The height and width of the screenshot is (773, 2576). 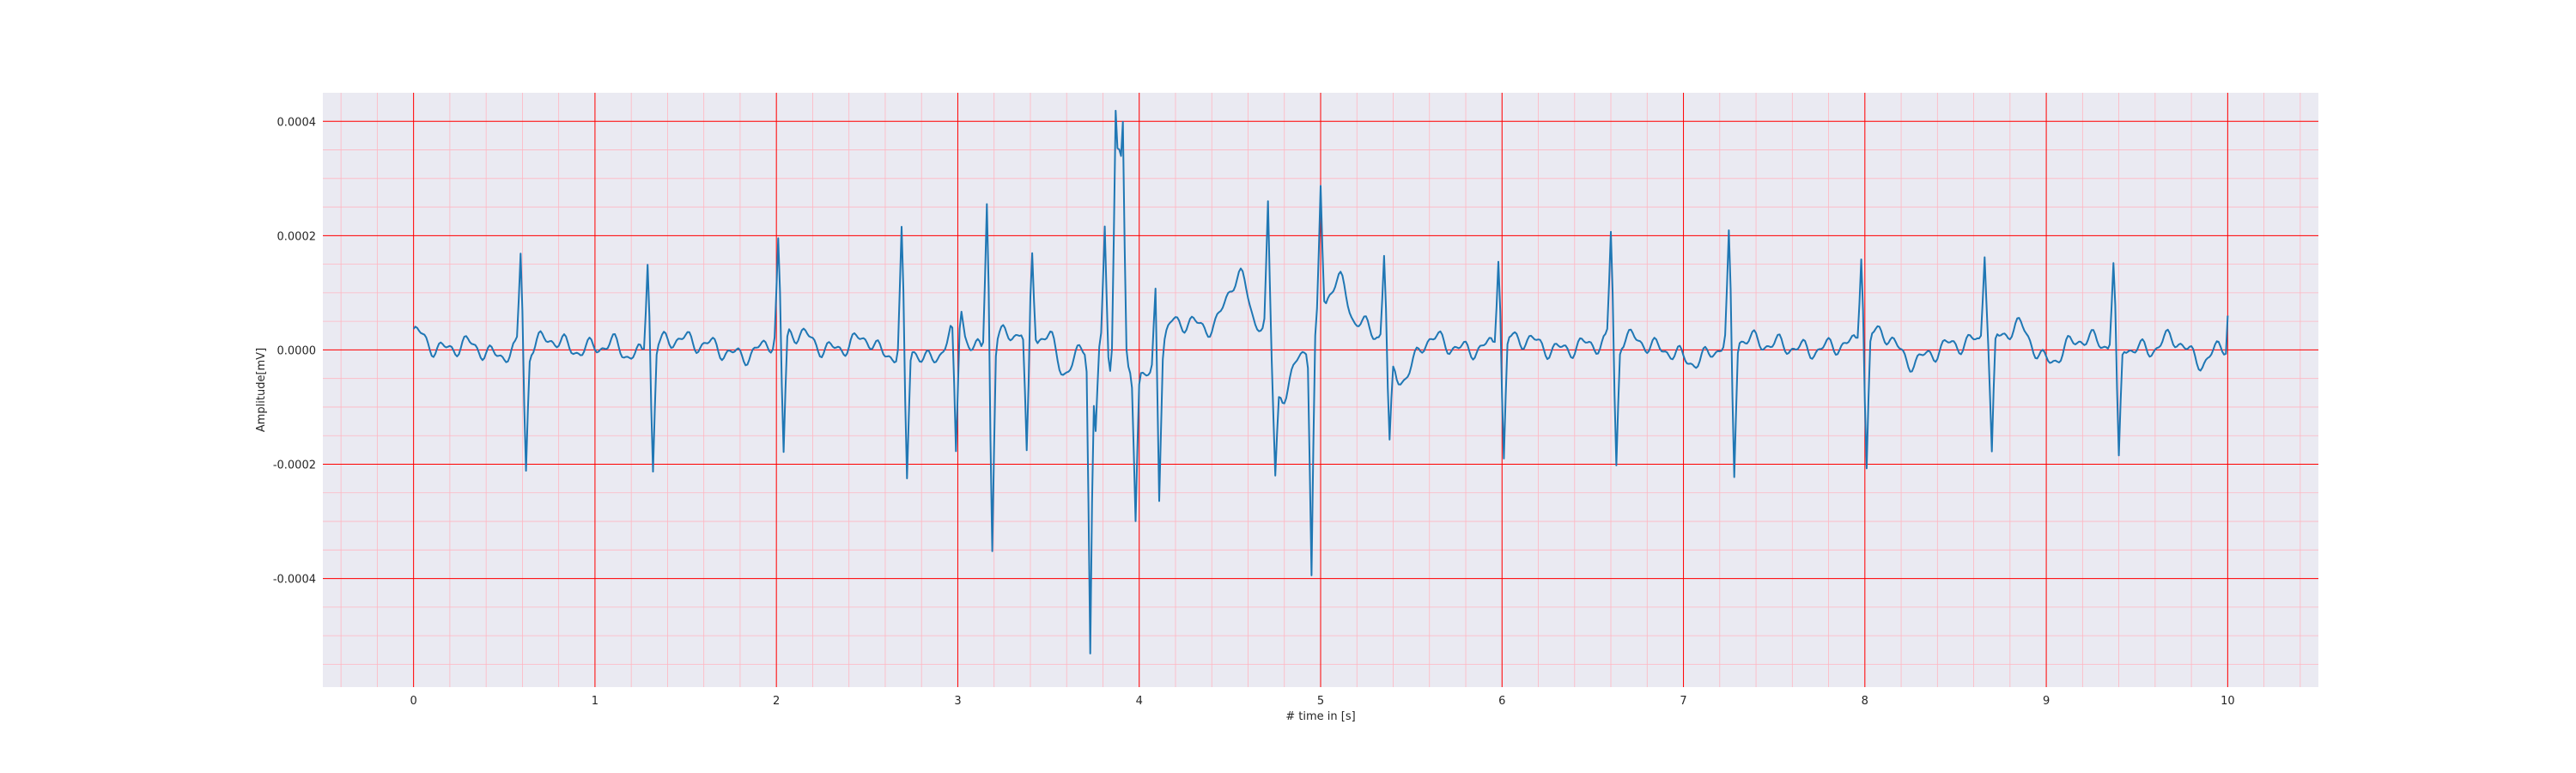 I want to click on x-tick-label: 1, so click(x=595, y=701).